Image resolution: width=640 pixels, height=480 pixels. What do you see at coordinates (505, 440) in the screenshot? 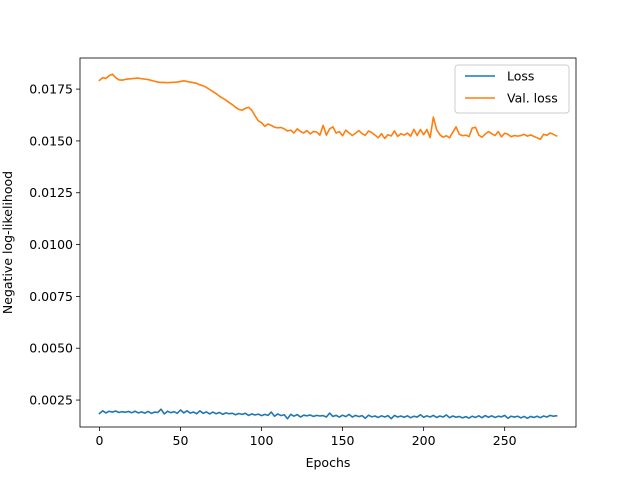
I see `x-tick-label: 250` at bounding box center [505, 440].